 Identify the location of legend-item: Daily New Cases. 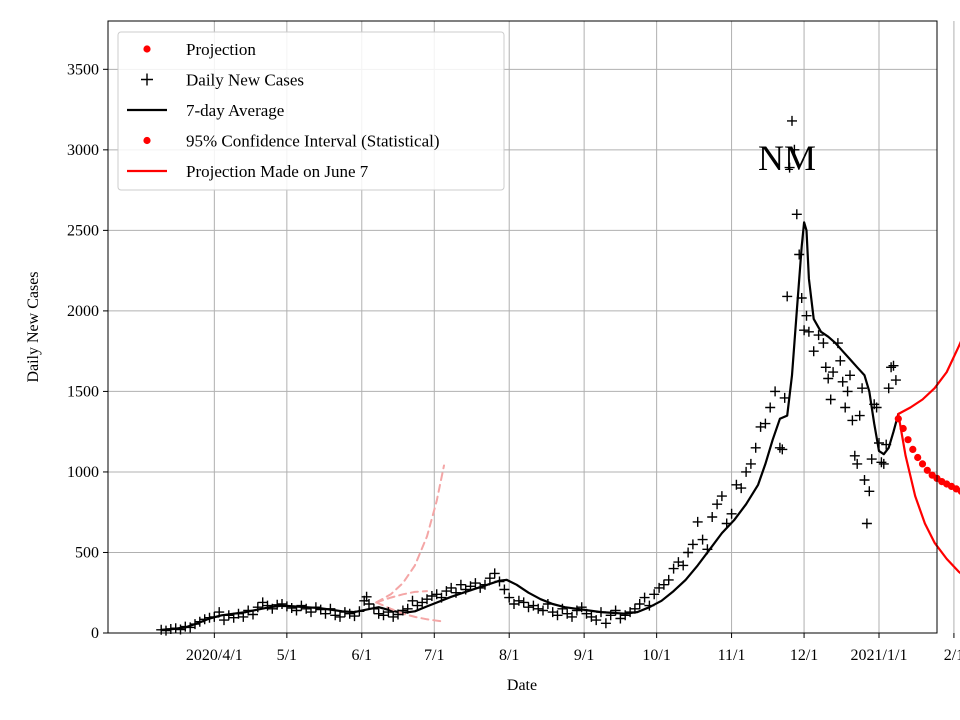
(222, 80).